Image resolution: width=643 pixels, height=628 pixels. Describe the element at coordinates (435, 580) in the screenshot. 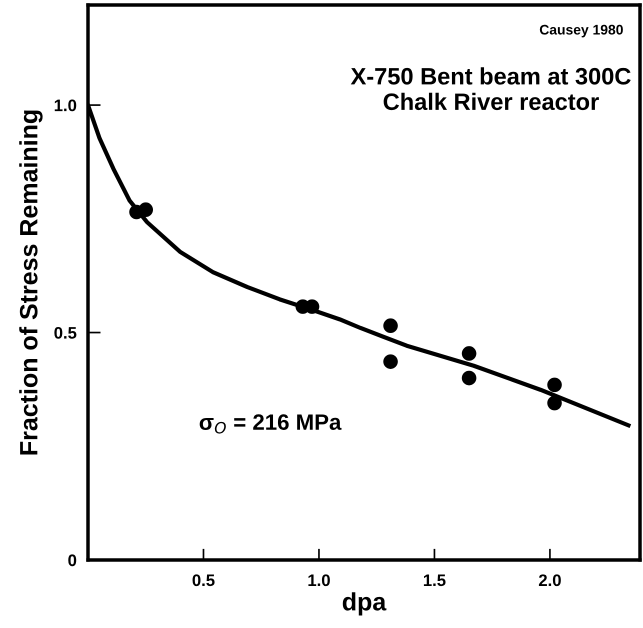

I see `x-tick-label: 1.5` at that location.